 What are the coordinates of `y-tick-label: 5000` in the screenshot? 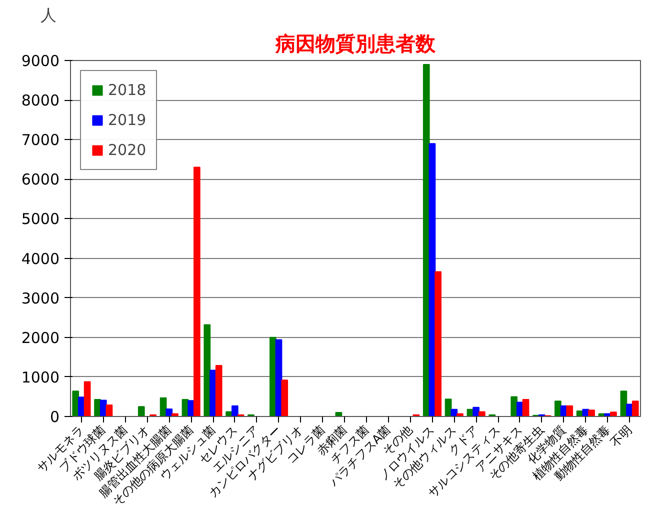 It's located at (40, 219).